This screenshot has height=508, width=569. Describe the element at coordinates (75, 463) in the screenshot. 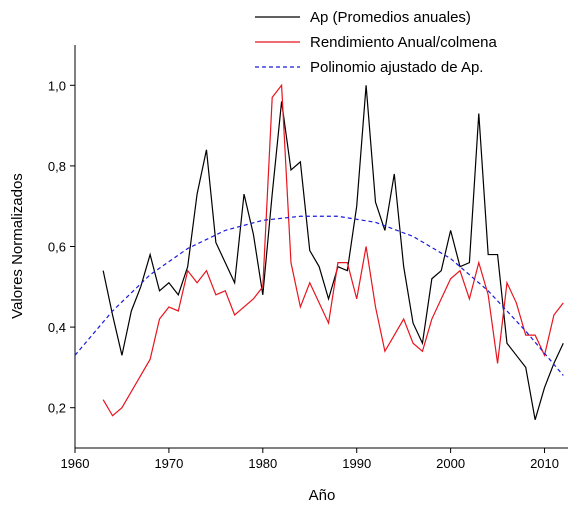

I see `x-tick-label: 1960` at that location.